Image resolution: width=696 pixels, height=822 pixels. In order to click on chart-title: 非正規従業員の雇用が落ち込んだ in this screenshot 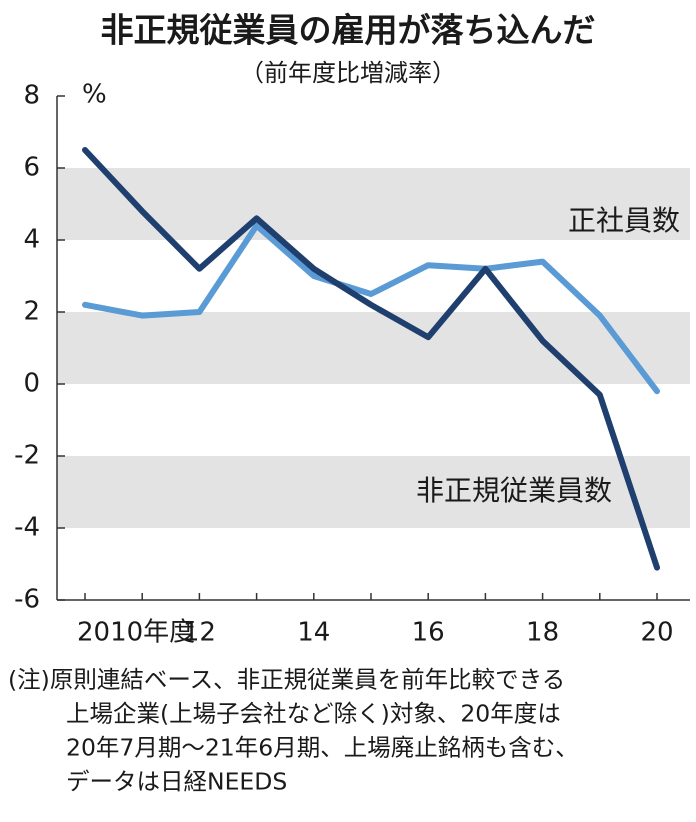, I will do `click(348, 30)`.